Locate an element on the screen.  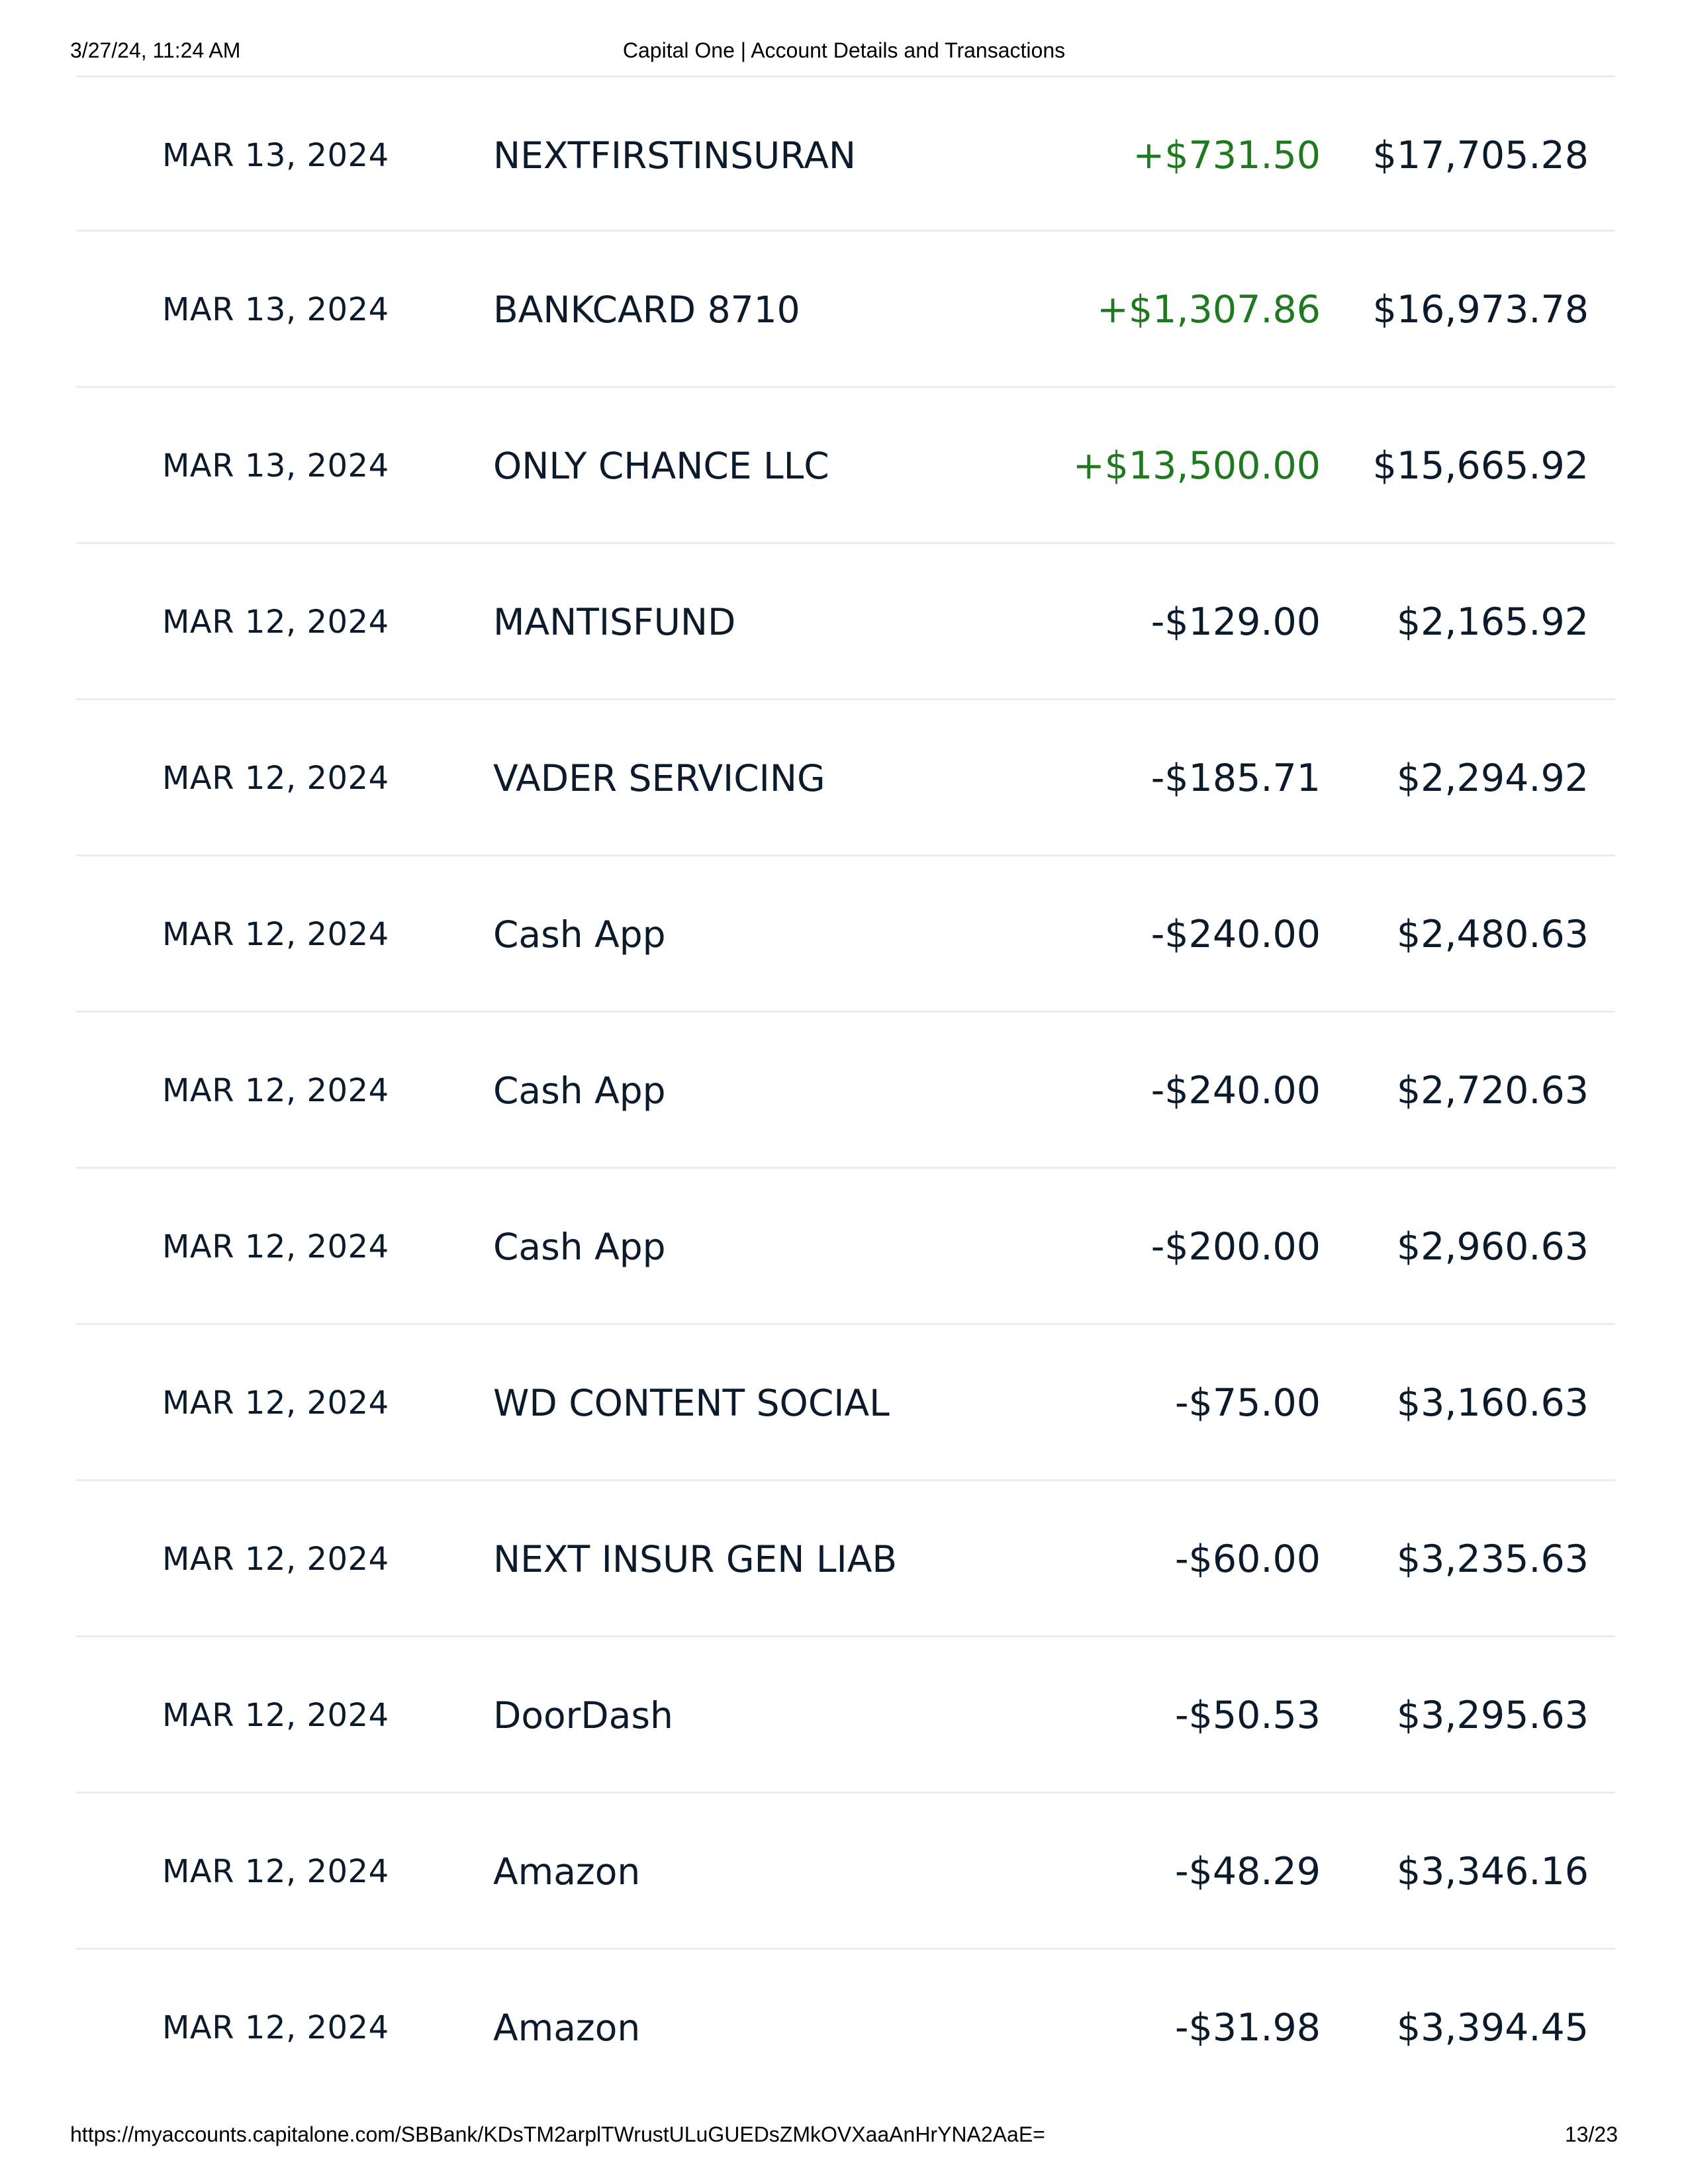
transaction-amount: -$185.71 is located at coordinates (1235, 778).